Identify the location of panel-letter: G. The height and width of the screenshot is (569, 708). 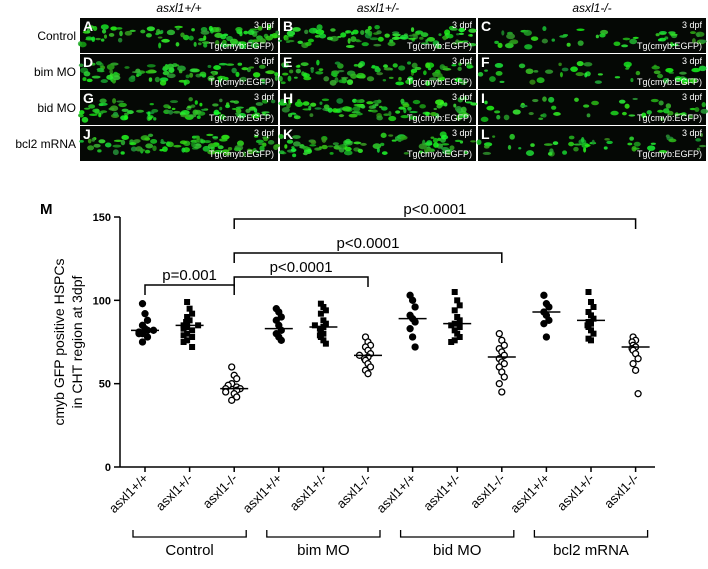
(88, 98).